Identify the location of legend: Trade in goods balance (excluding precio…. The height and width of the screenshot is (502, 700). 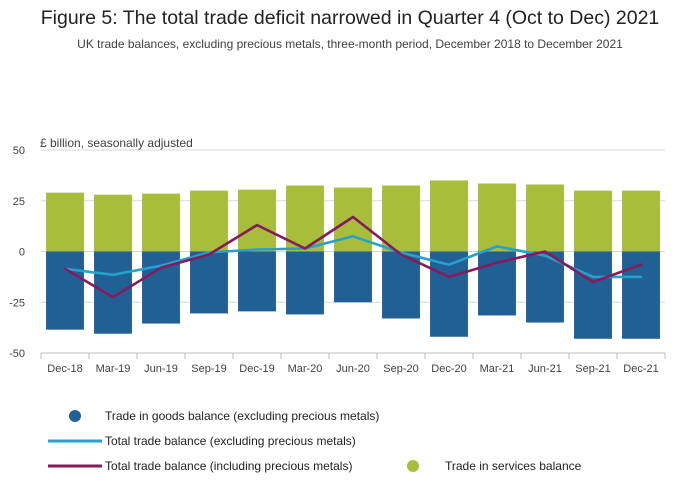
(315, 441).